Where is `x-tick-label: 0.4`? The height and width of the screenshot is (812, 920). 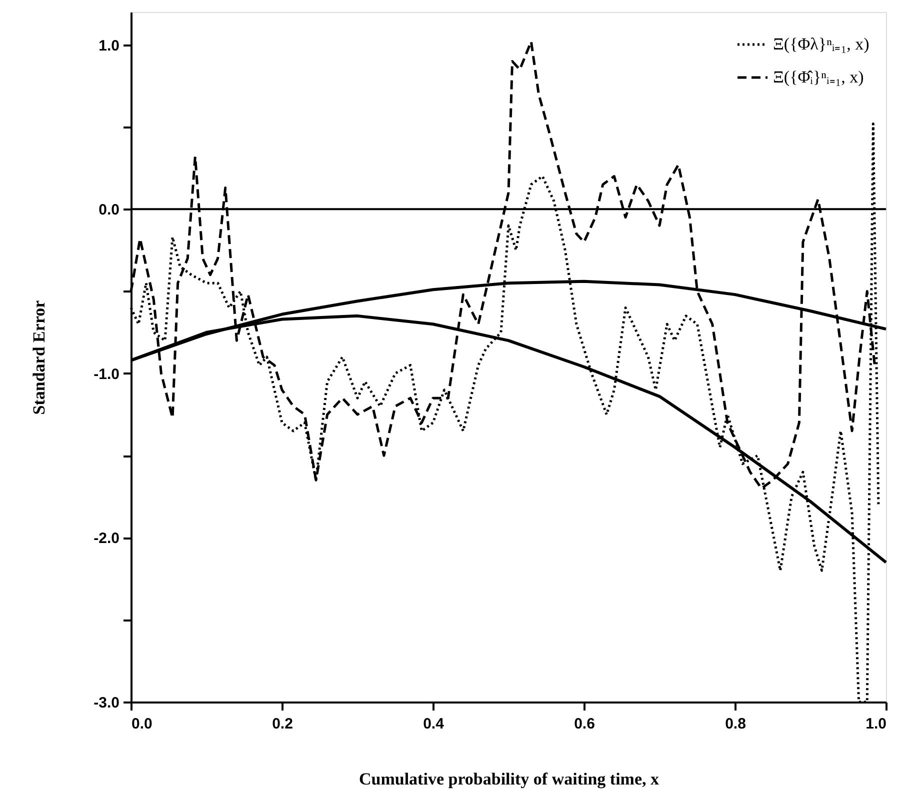 x-tick-label: 0.4 is located at coordinates (434, 724).